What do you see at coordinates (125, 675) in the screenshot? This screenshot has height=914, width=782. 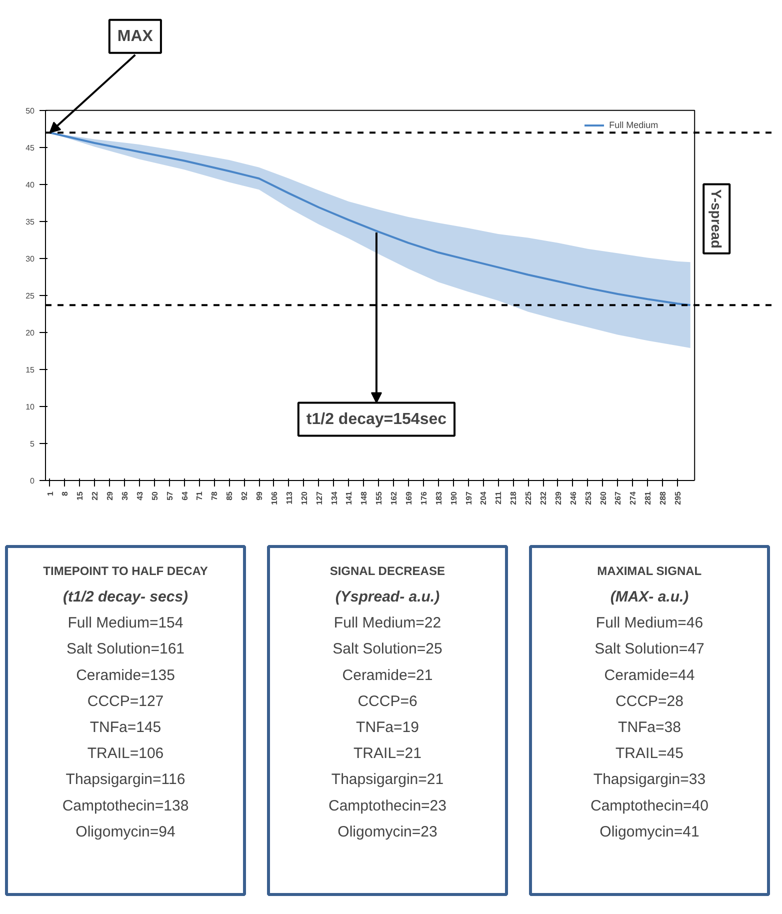 I see `text: Ceramide=135` at bounding box center [125, 675].